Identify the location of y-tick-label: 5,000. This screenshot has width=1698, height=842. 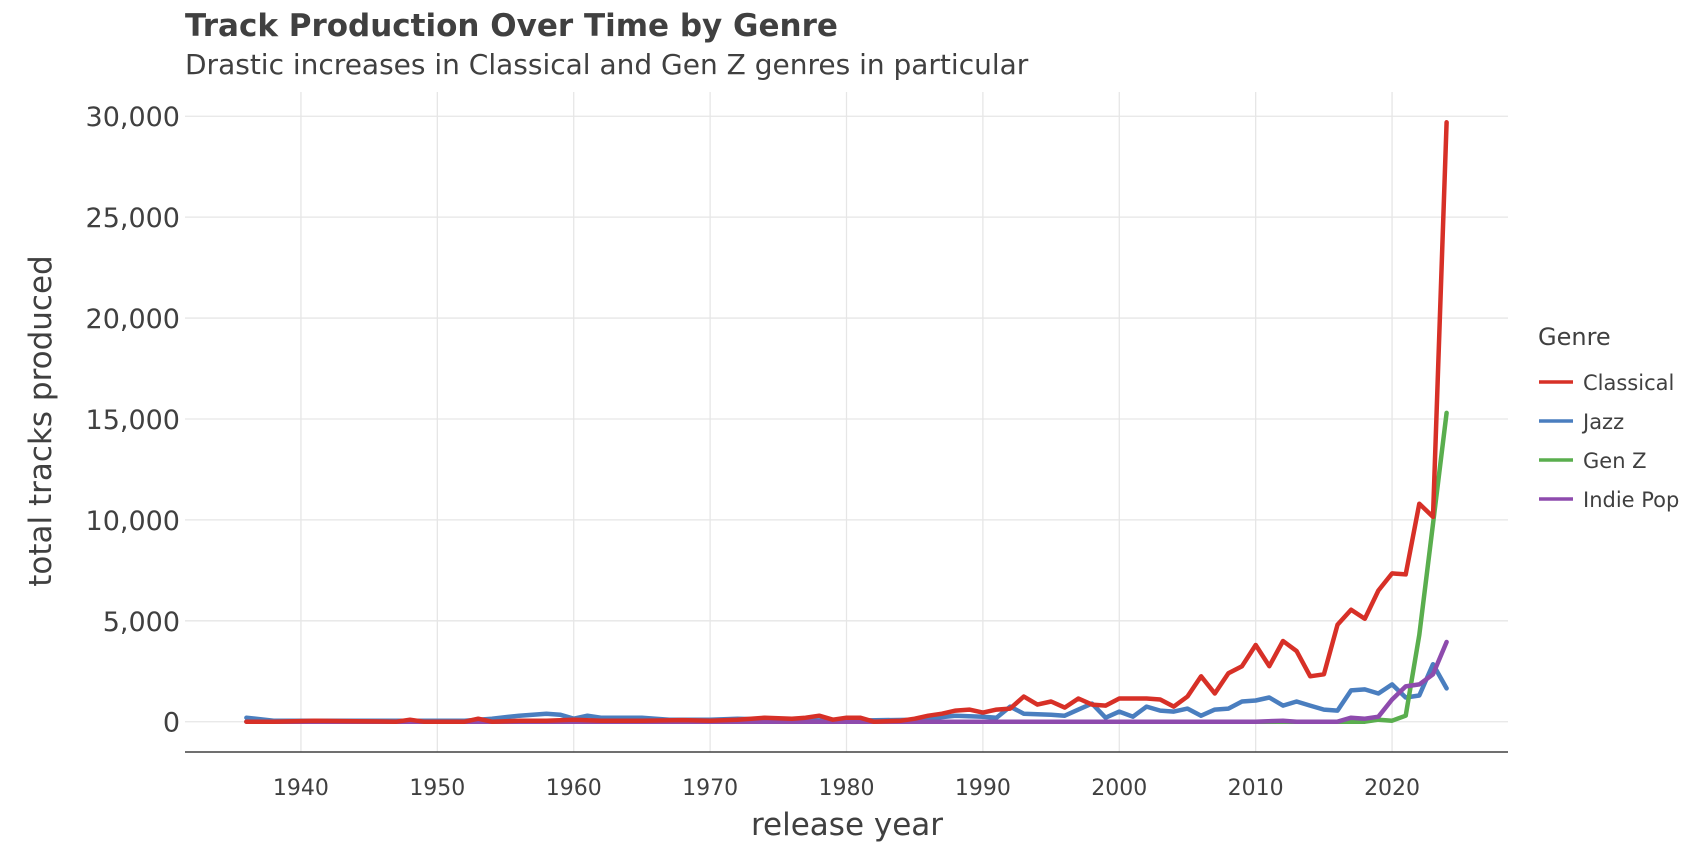
(141, 622).